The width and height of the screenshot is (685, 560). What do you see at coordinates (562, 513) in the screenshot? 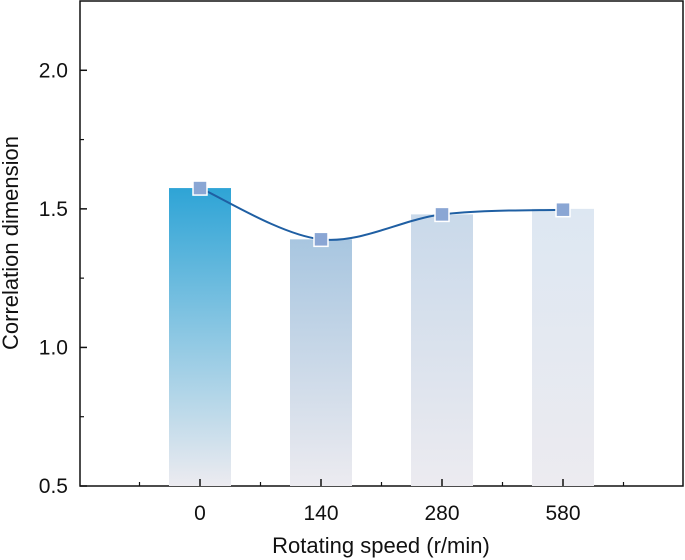
I see `x-tick-label: 580` at bounding box center [562, 513].